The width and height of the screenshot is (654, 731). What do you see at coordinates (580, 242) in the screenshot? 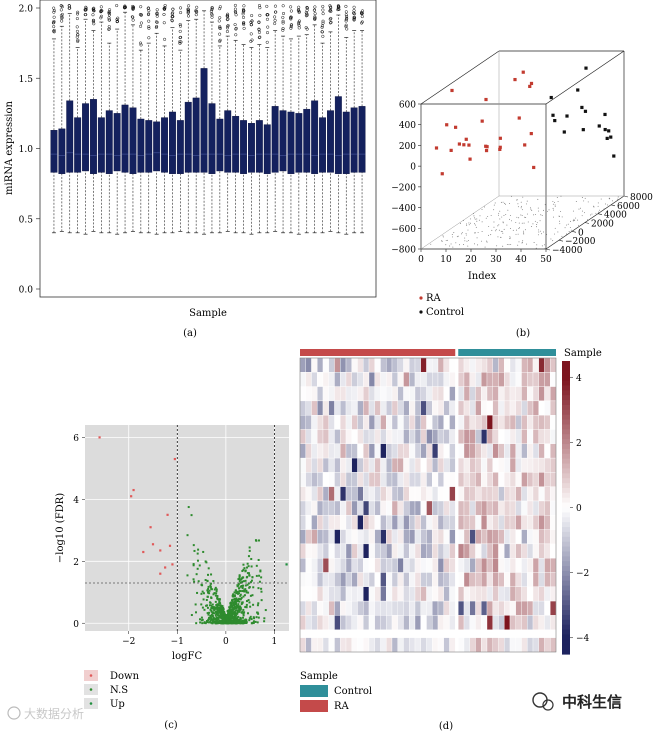
I see `ytick-label-b-1: −2000` at bounding box center [580, 242].